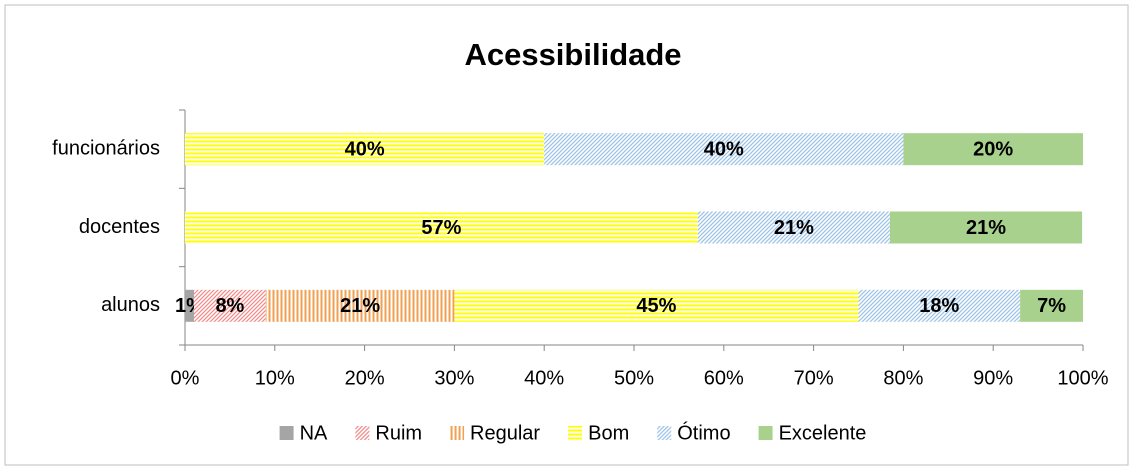 The width and height of the screenshot is (1134, 470). What do you see at coordinates (119, 227) in the screenshot?
I see `y-tick-label: docentes` at bounding box center [119, 227].